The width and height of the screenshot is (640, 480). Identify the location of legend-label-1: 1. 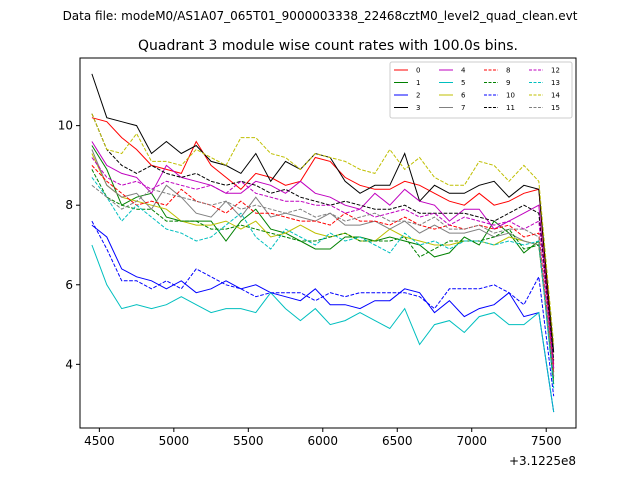
(418, 83).